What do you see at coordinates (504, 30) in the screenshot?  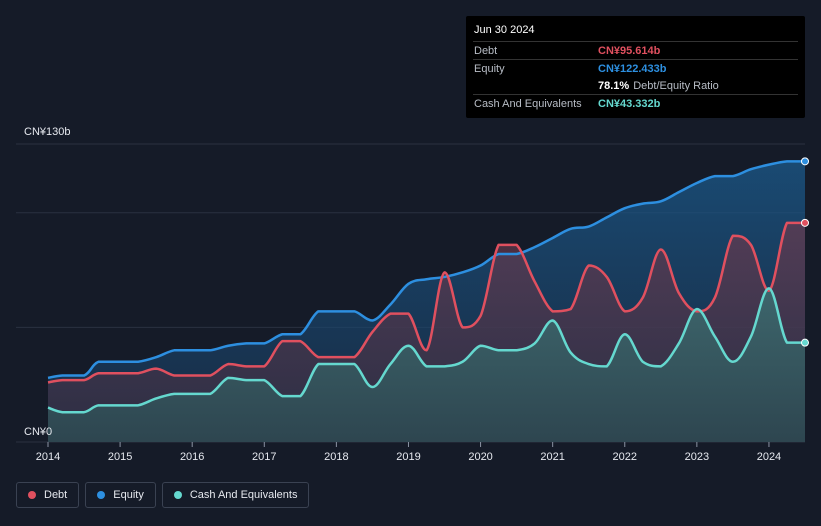 I see `tooltip-date: Jun 30 2024` at bounding box center [504, 30].